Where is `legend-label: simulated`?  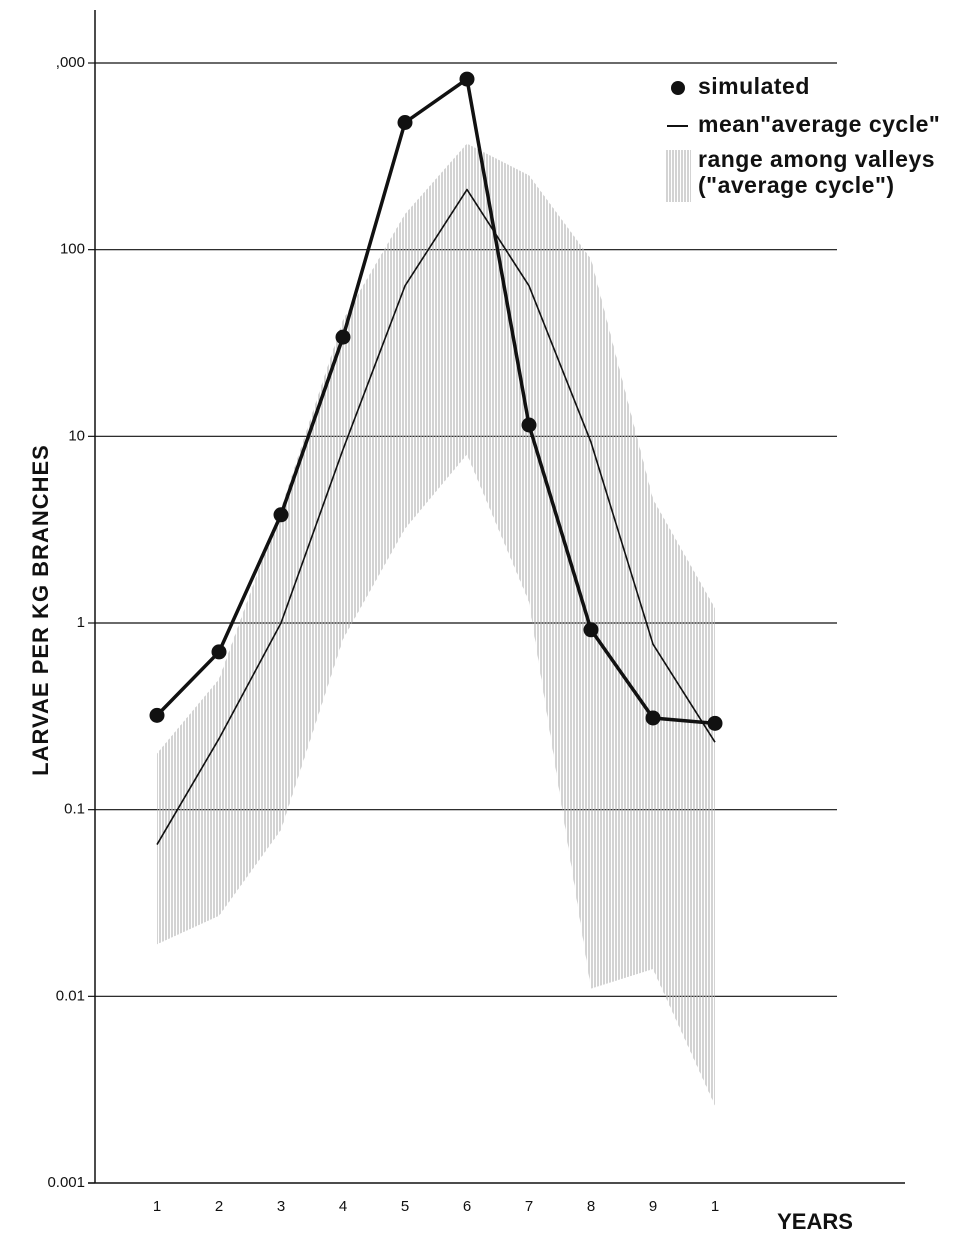
legend-label: simulated is located at coordinates (754, 86).